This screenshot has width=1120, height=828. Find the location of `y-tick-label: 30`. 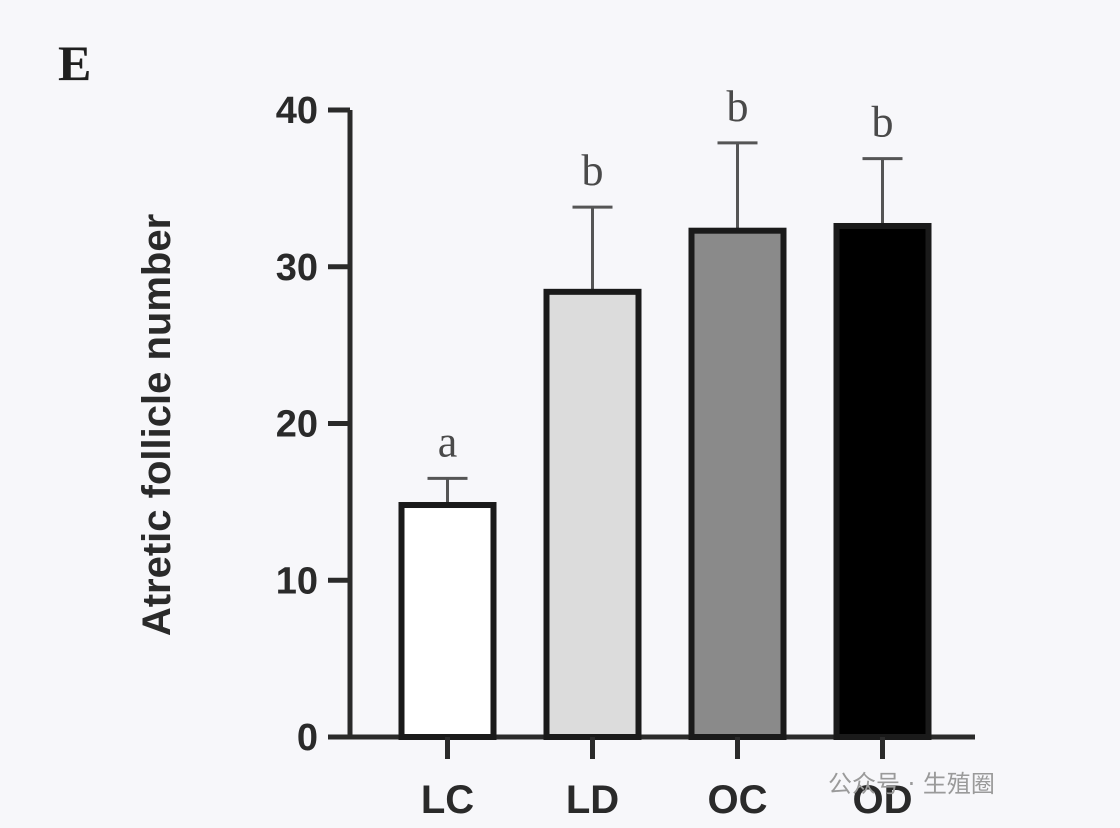

y-tick-label: 30 is located at coordinates (297, 268).